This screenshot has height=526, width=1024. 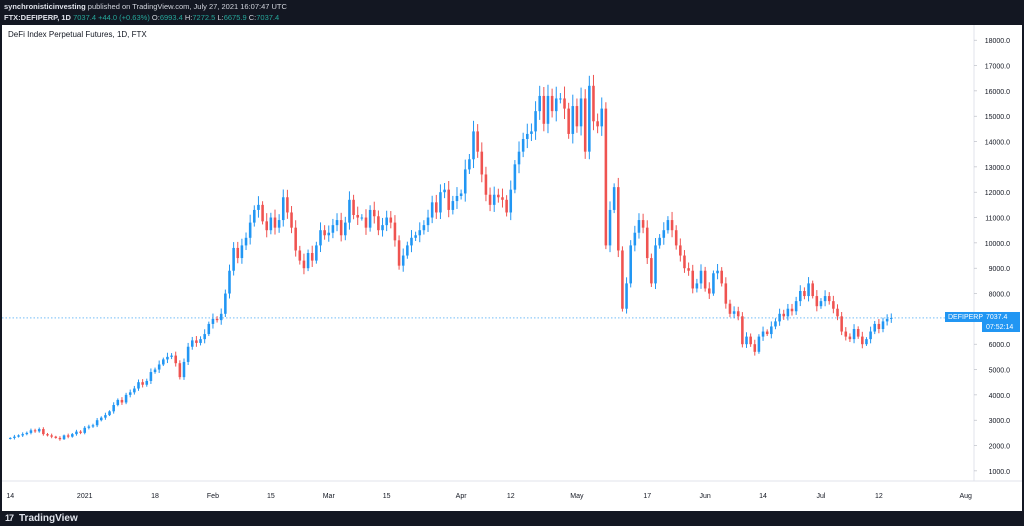 I want to click on price-label-price: 7037.4, so click(x=997, y=317).